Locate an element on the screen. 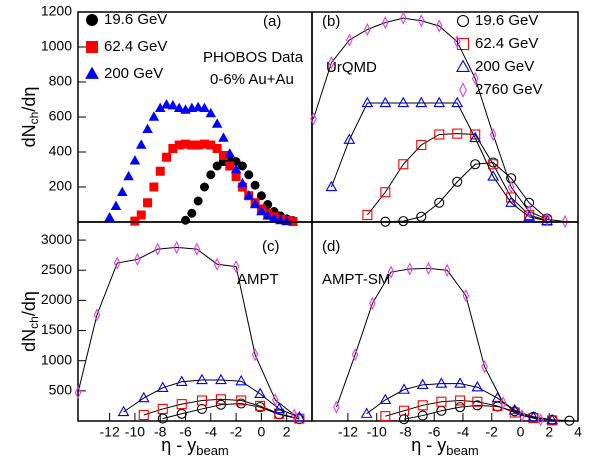  legend-label: 62.4 GeV is located at coordinates (506, 43).